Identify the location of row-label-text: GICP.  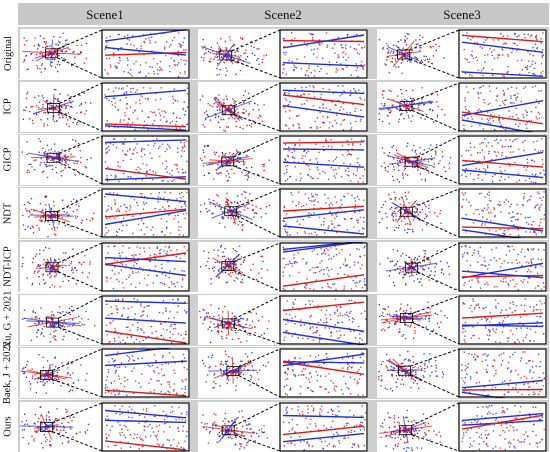
(8, 159).